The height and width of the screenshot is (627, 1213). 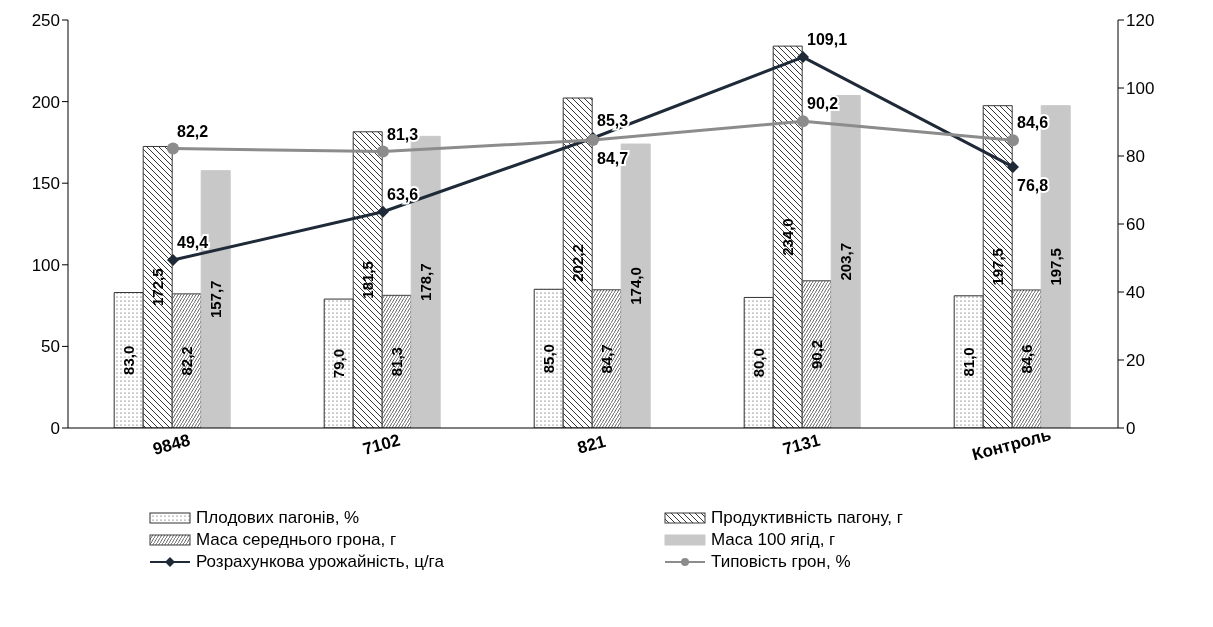 What do you see at coordinates (171, 444) in the screenshot?
I see `x-tick-label: 9848` at bounding box center [171, 444].